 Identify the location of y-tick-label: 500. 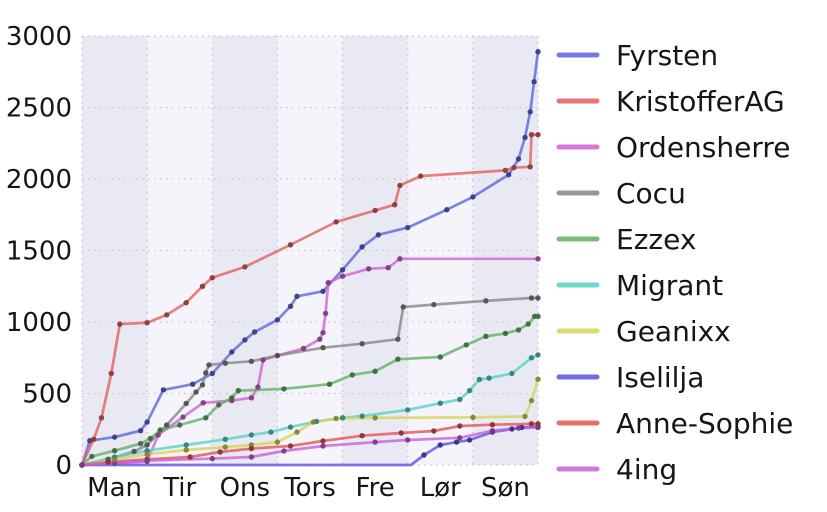
(47, 395).